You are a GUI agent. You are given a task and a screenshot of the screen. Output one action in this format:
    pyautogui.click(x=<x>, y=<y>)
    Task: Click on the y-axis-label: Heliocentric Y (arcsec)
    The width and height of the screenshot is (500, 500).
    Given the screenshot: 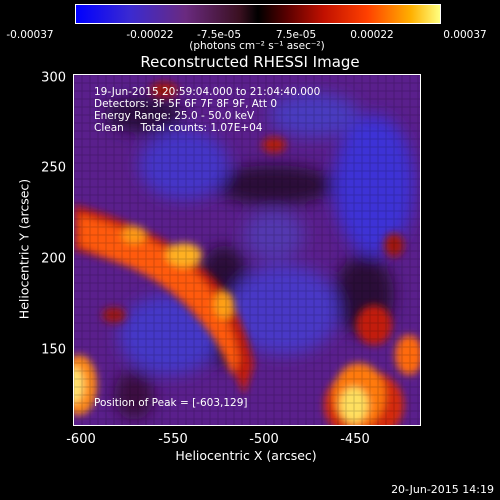 What is the action you would take?
    pyautogui.click(x=24, y=249)
    